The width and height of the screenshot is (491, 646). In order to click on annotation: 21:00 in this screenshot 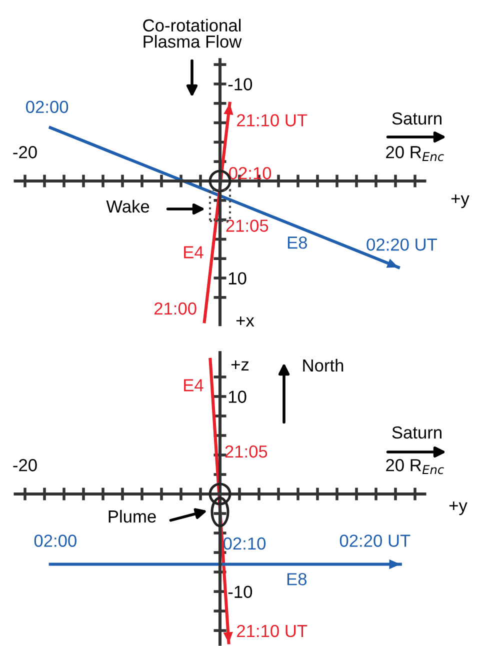, I will do `click(175, 308)`.